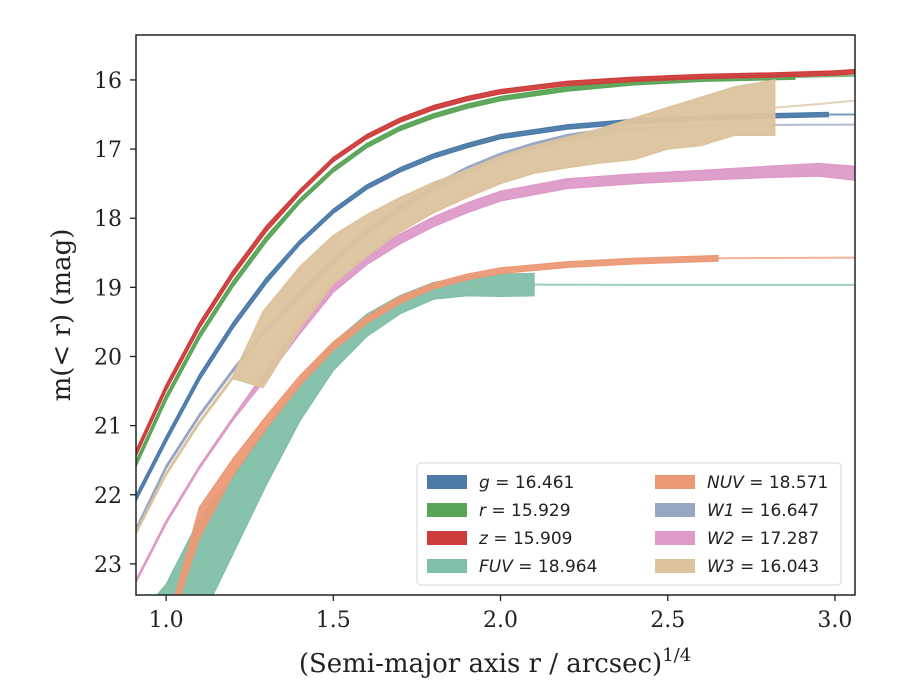 Image resolution: width=900 pixels, height=700 pixels. Describe the element at coordinates (525, 511) in the screenshot. I see `legend-label: r = 15.929` at that location.